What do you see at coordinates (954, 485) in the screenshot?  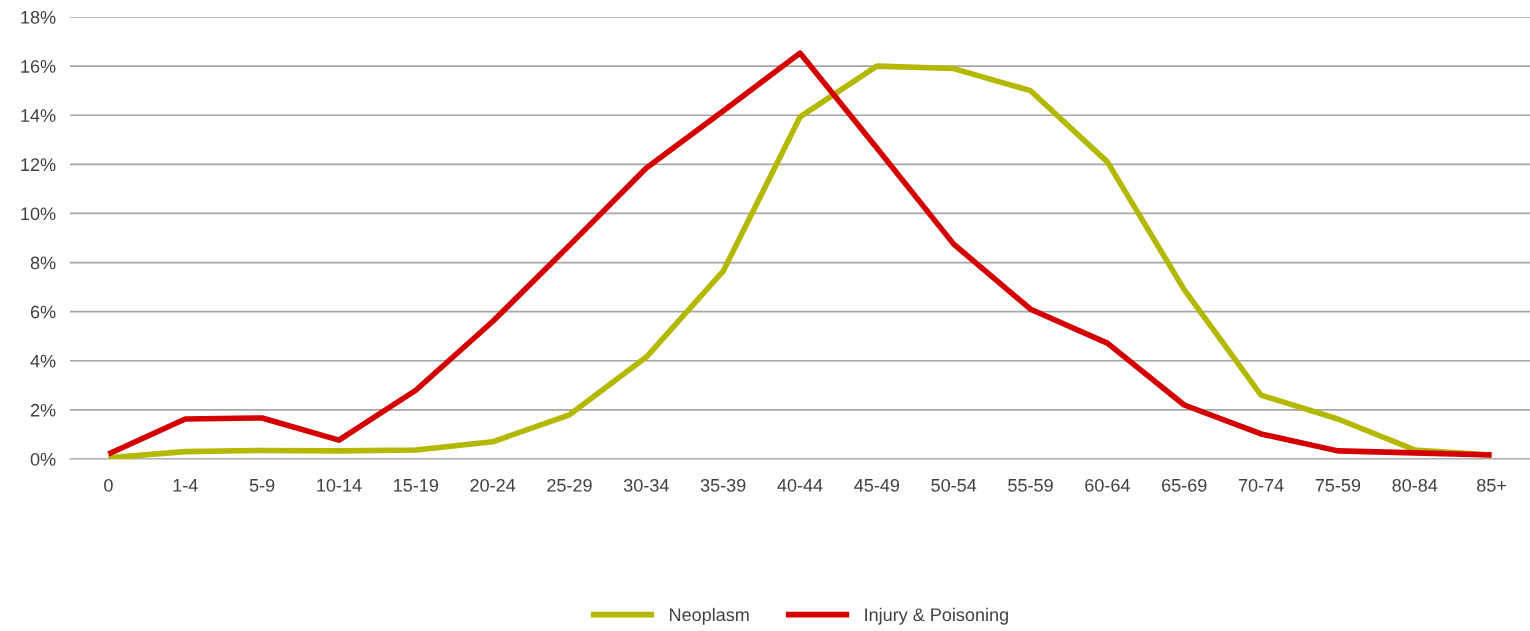 I see `x-tick-label: 50-54` at bounding box center [954, 485].